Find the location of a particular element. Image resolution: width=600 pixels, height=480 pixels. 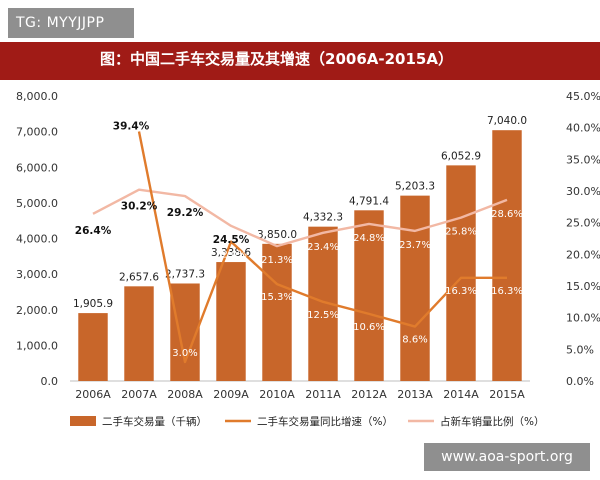

growth-value-label: 39.4% is located at coordinates (131, 126).